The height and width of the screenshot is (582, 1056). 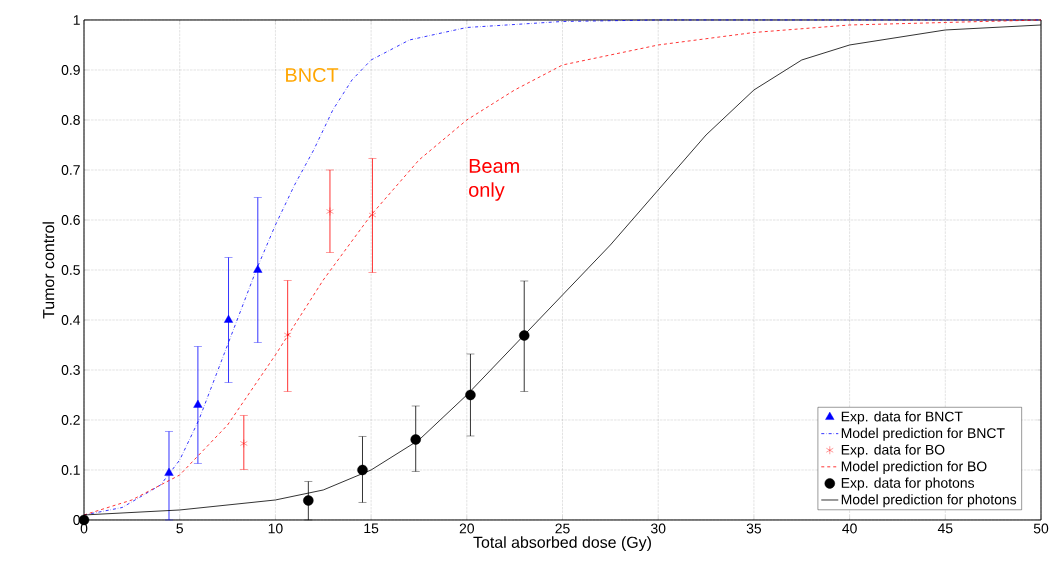 I want to click on y-tick-label: 1, so click(x=76, y=20).